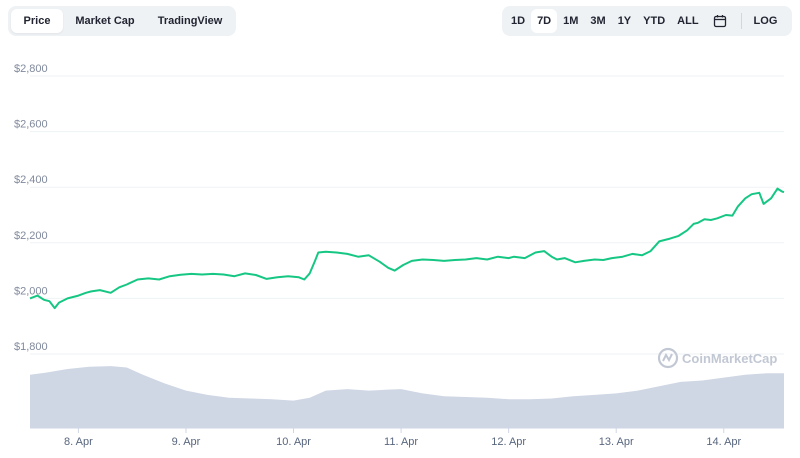 The height and width of the screenshot is (458, 800). I want to click on calendar-icon, so click(719, 21).